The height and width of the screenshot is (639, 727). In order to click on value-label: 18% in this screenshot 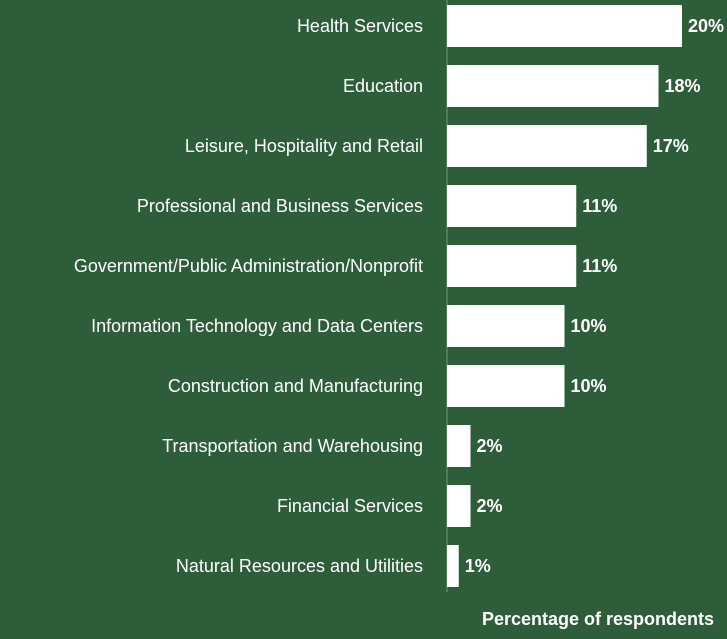, I will do `click(683, 86)`.